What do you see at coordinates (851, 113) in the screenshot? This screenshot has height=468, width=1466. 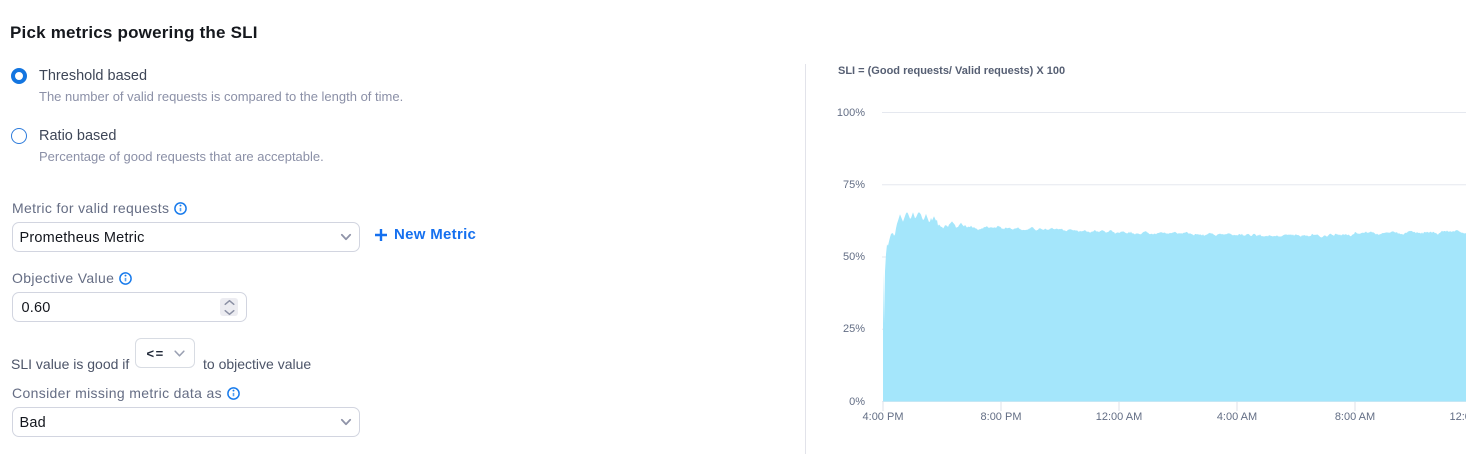 I see `svg-text: 100%` at bounding box center [851, 113].